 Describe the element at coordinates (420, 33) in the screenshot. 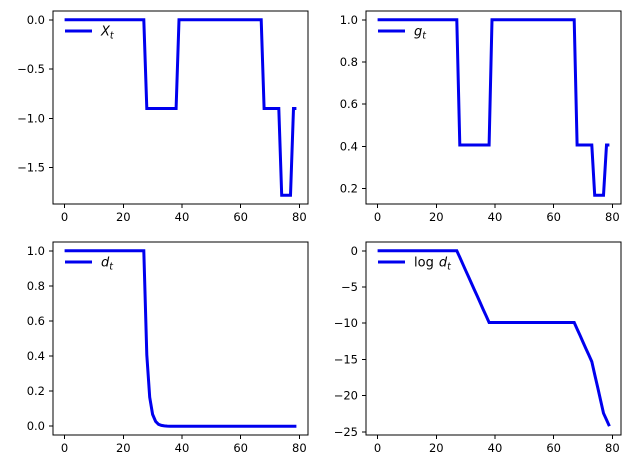

I see `legend-label: gt` at that location.